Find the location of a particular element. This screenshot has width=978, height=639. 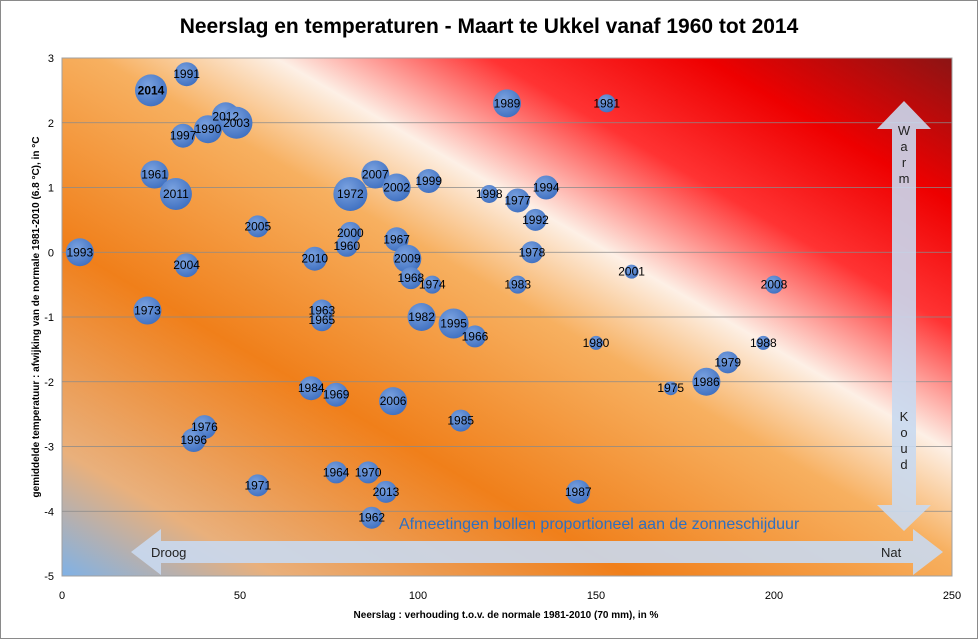

bubble-1964 is located at coordinates (336, 472).